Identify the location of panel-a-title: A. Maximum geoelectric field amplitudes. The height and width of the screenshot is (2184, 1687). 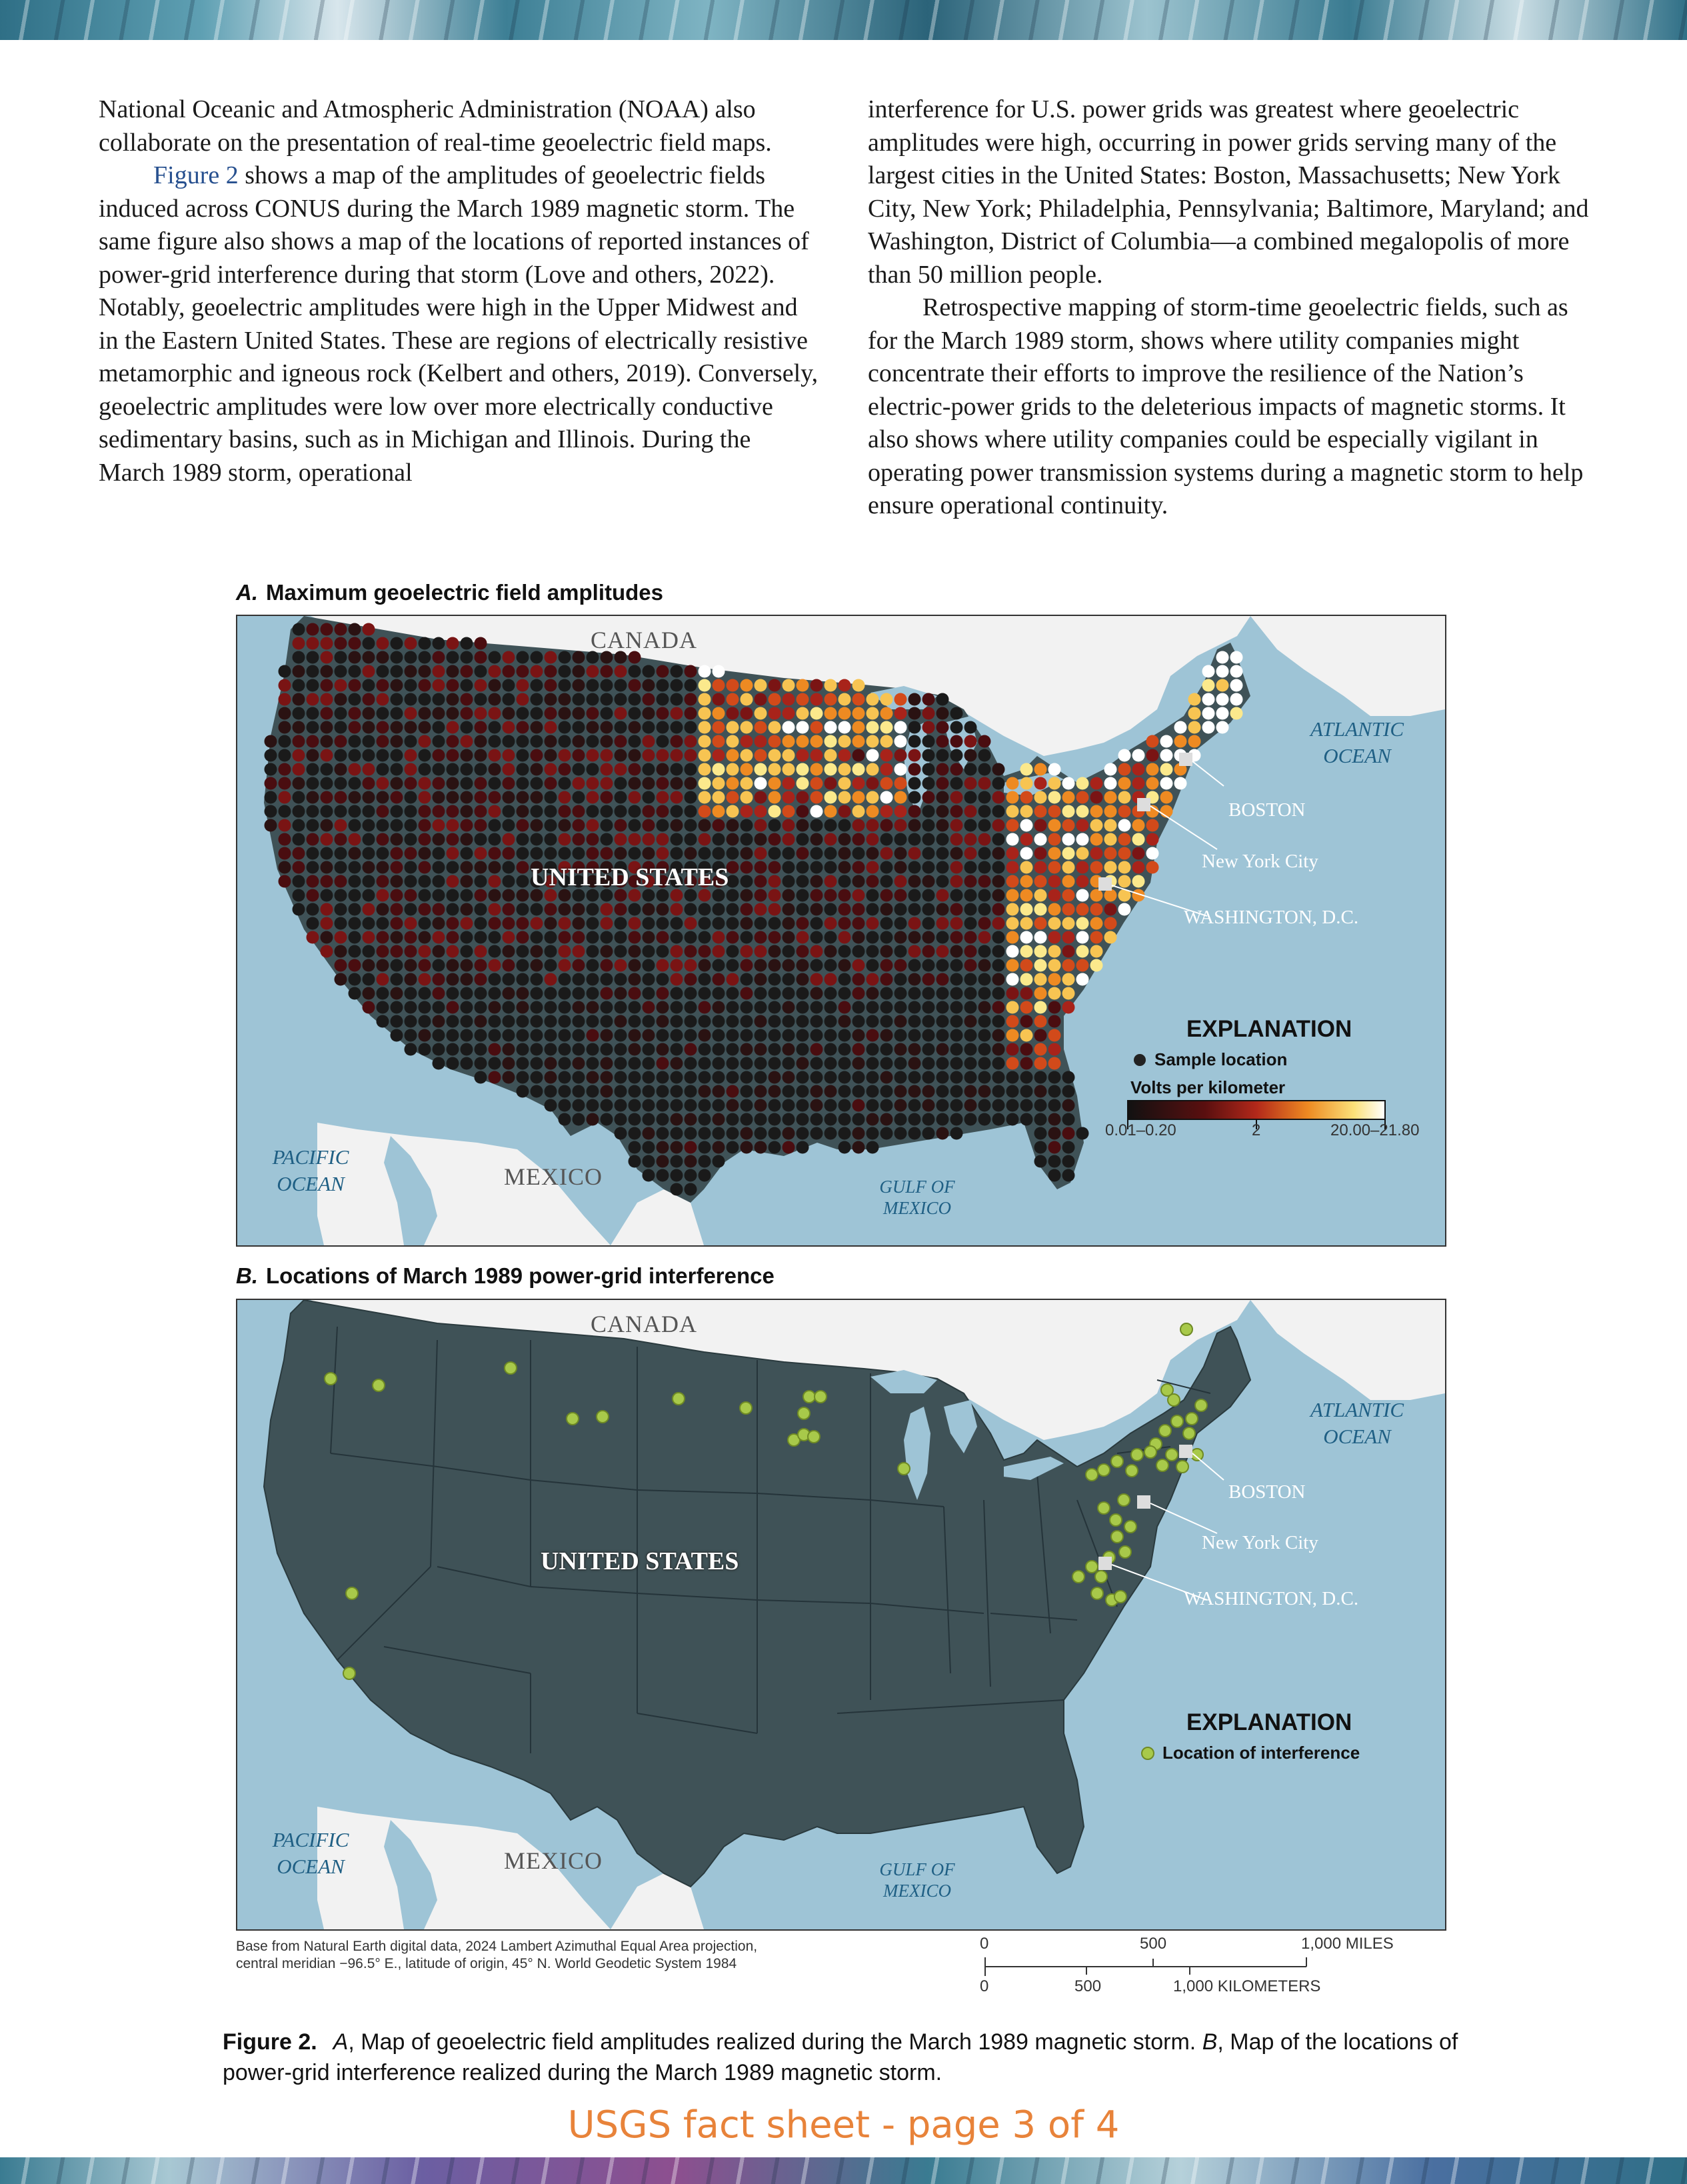
(449, 592).